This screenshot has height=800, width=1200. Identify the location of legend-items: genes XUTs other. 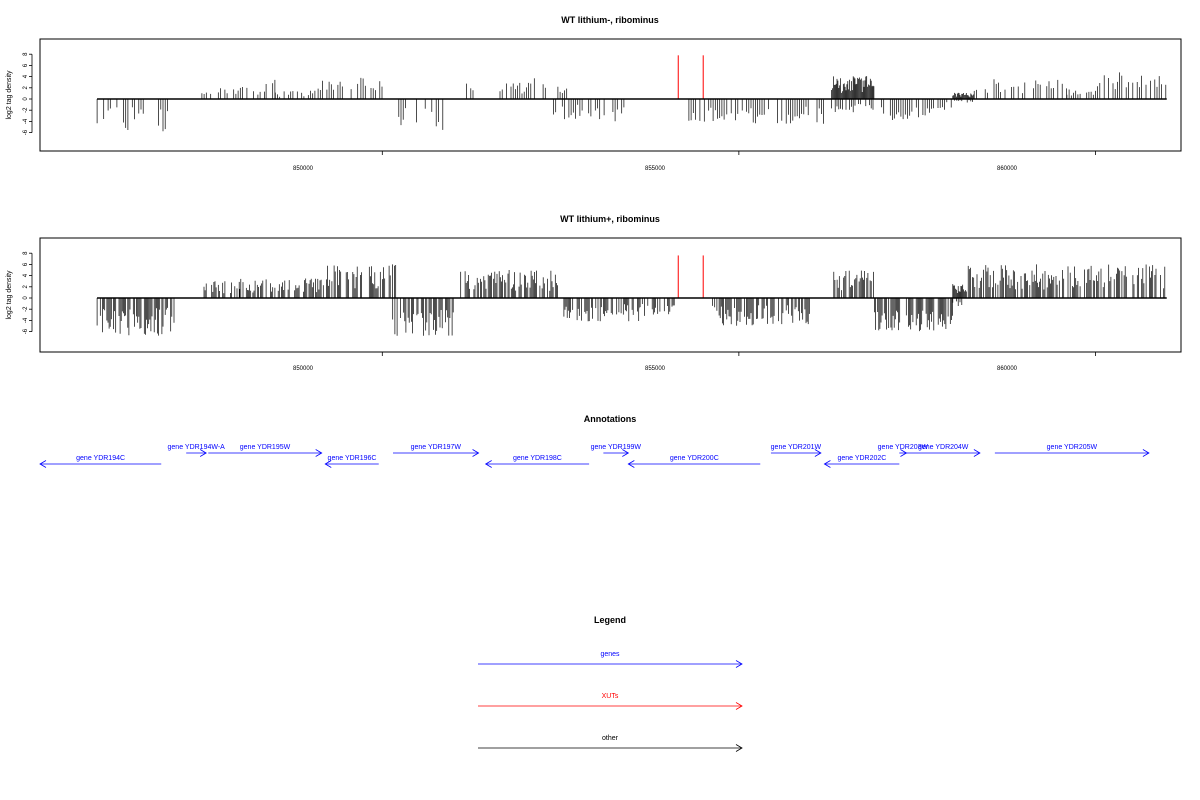
(610, 701).